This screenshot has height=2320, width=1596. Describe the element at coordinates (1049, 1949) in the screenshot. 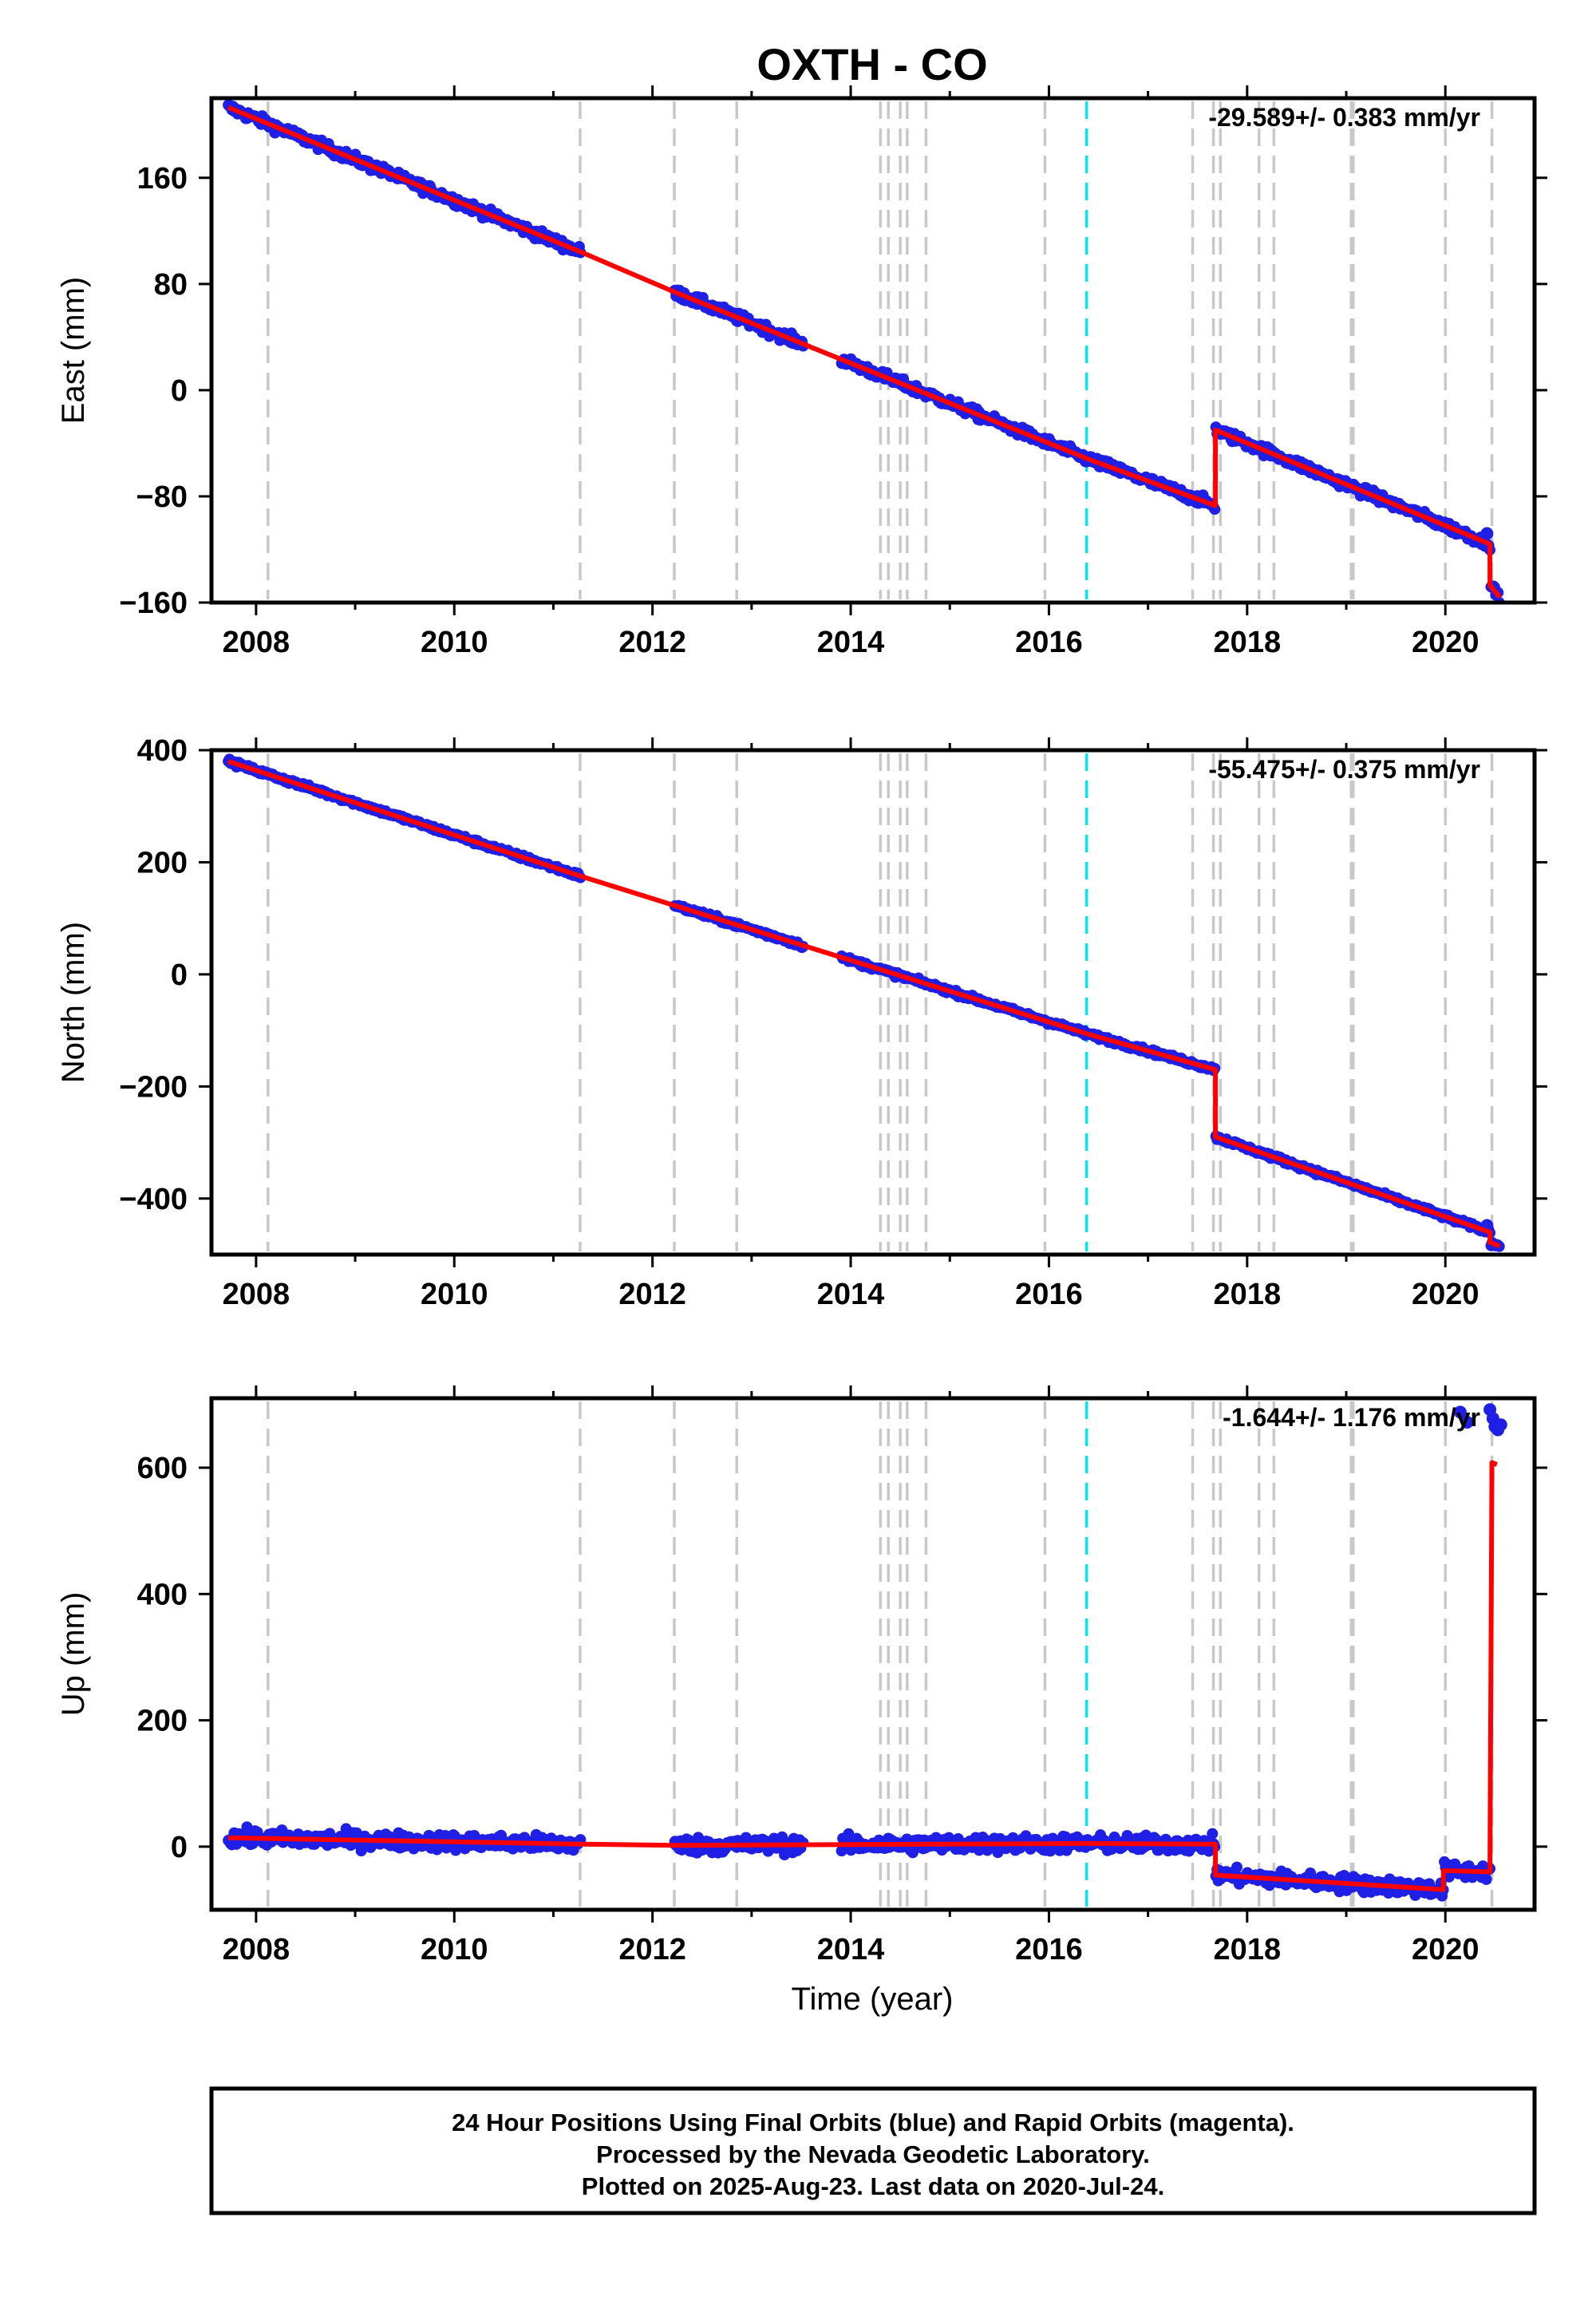

I see `x-tick-label-up-2016: 2016` at that location.